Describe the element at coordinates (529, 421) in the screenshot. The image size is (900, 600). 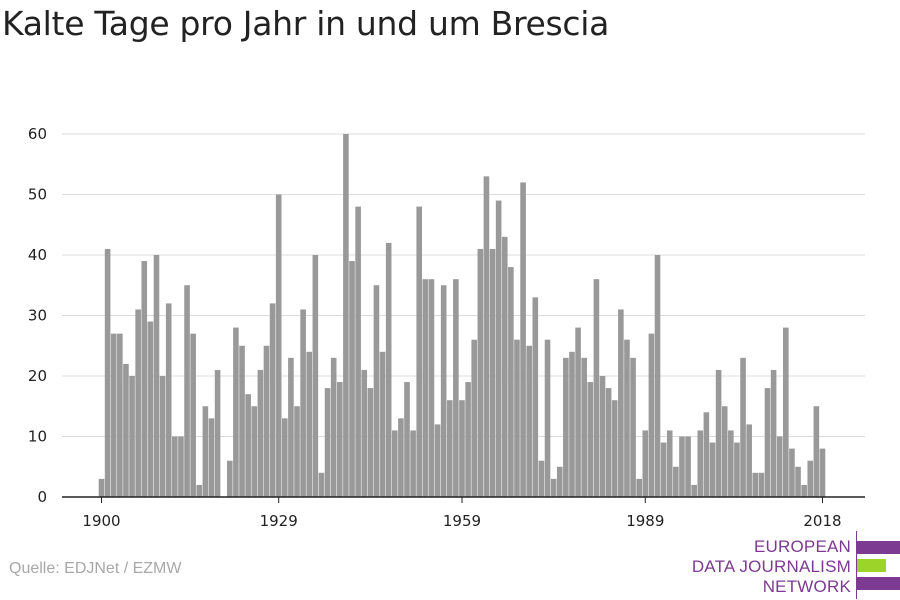
I see `bar-1970` at that location.